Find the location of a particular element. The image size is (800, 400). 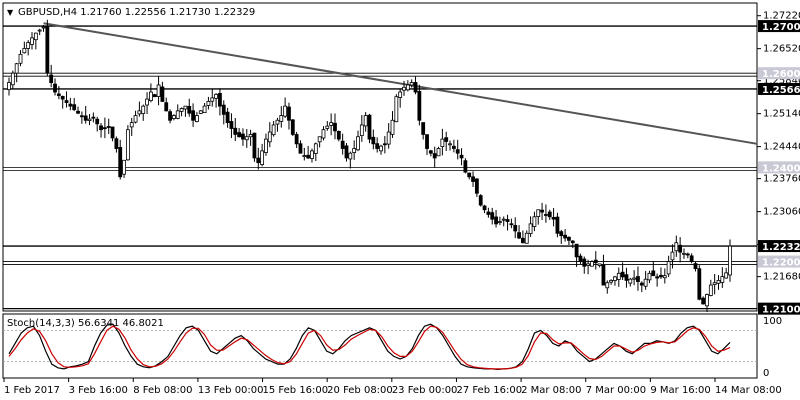

x-tick-label: 1 Feb 2017 is located at coordinates (32, 390).